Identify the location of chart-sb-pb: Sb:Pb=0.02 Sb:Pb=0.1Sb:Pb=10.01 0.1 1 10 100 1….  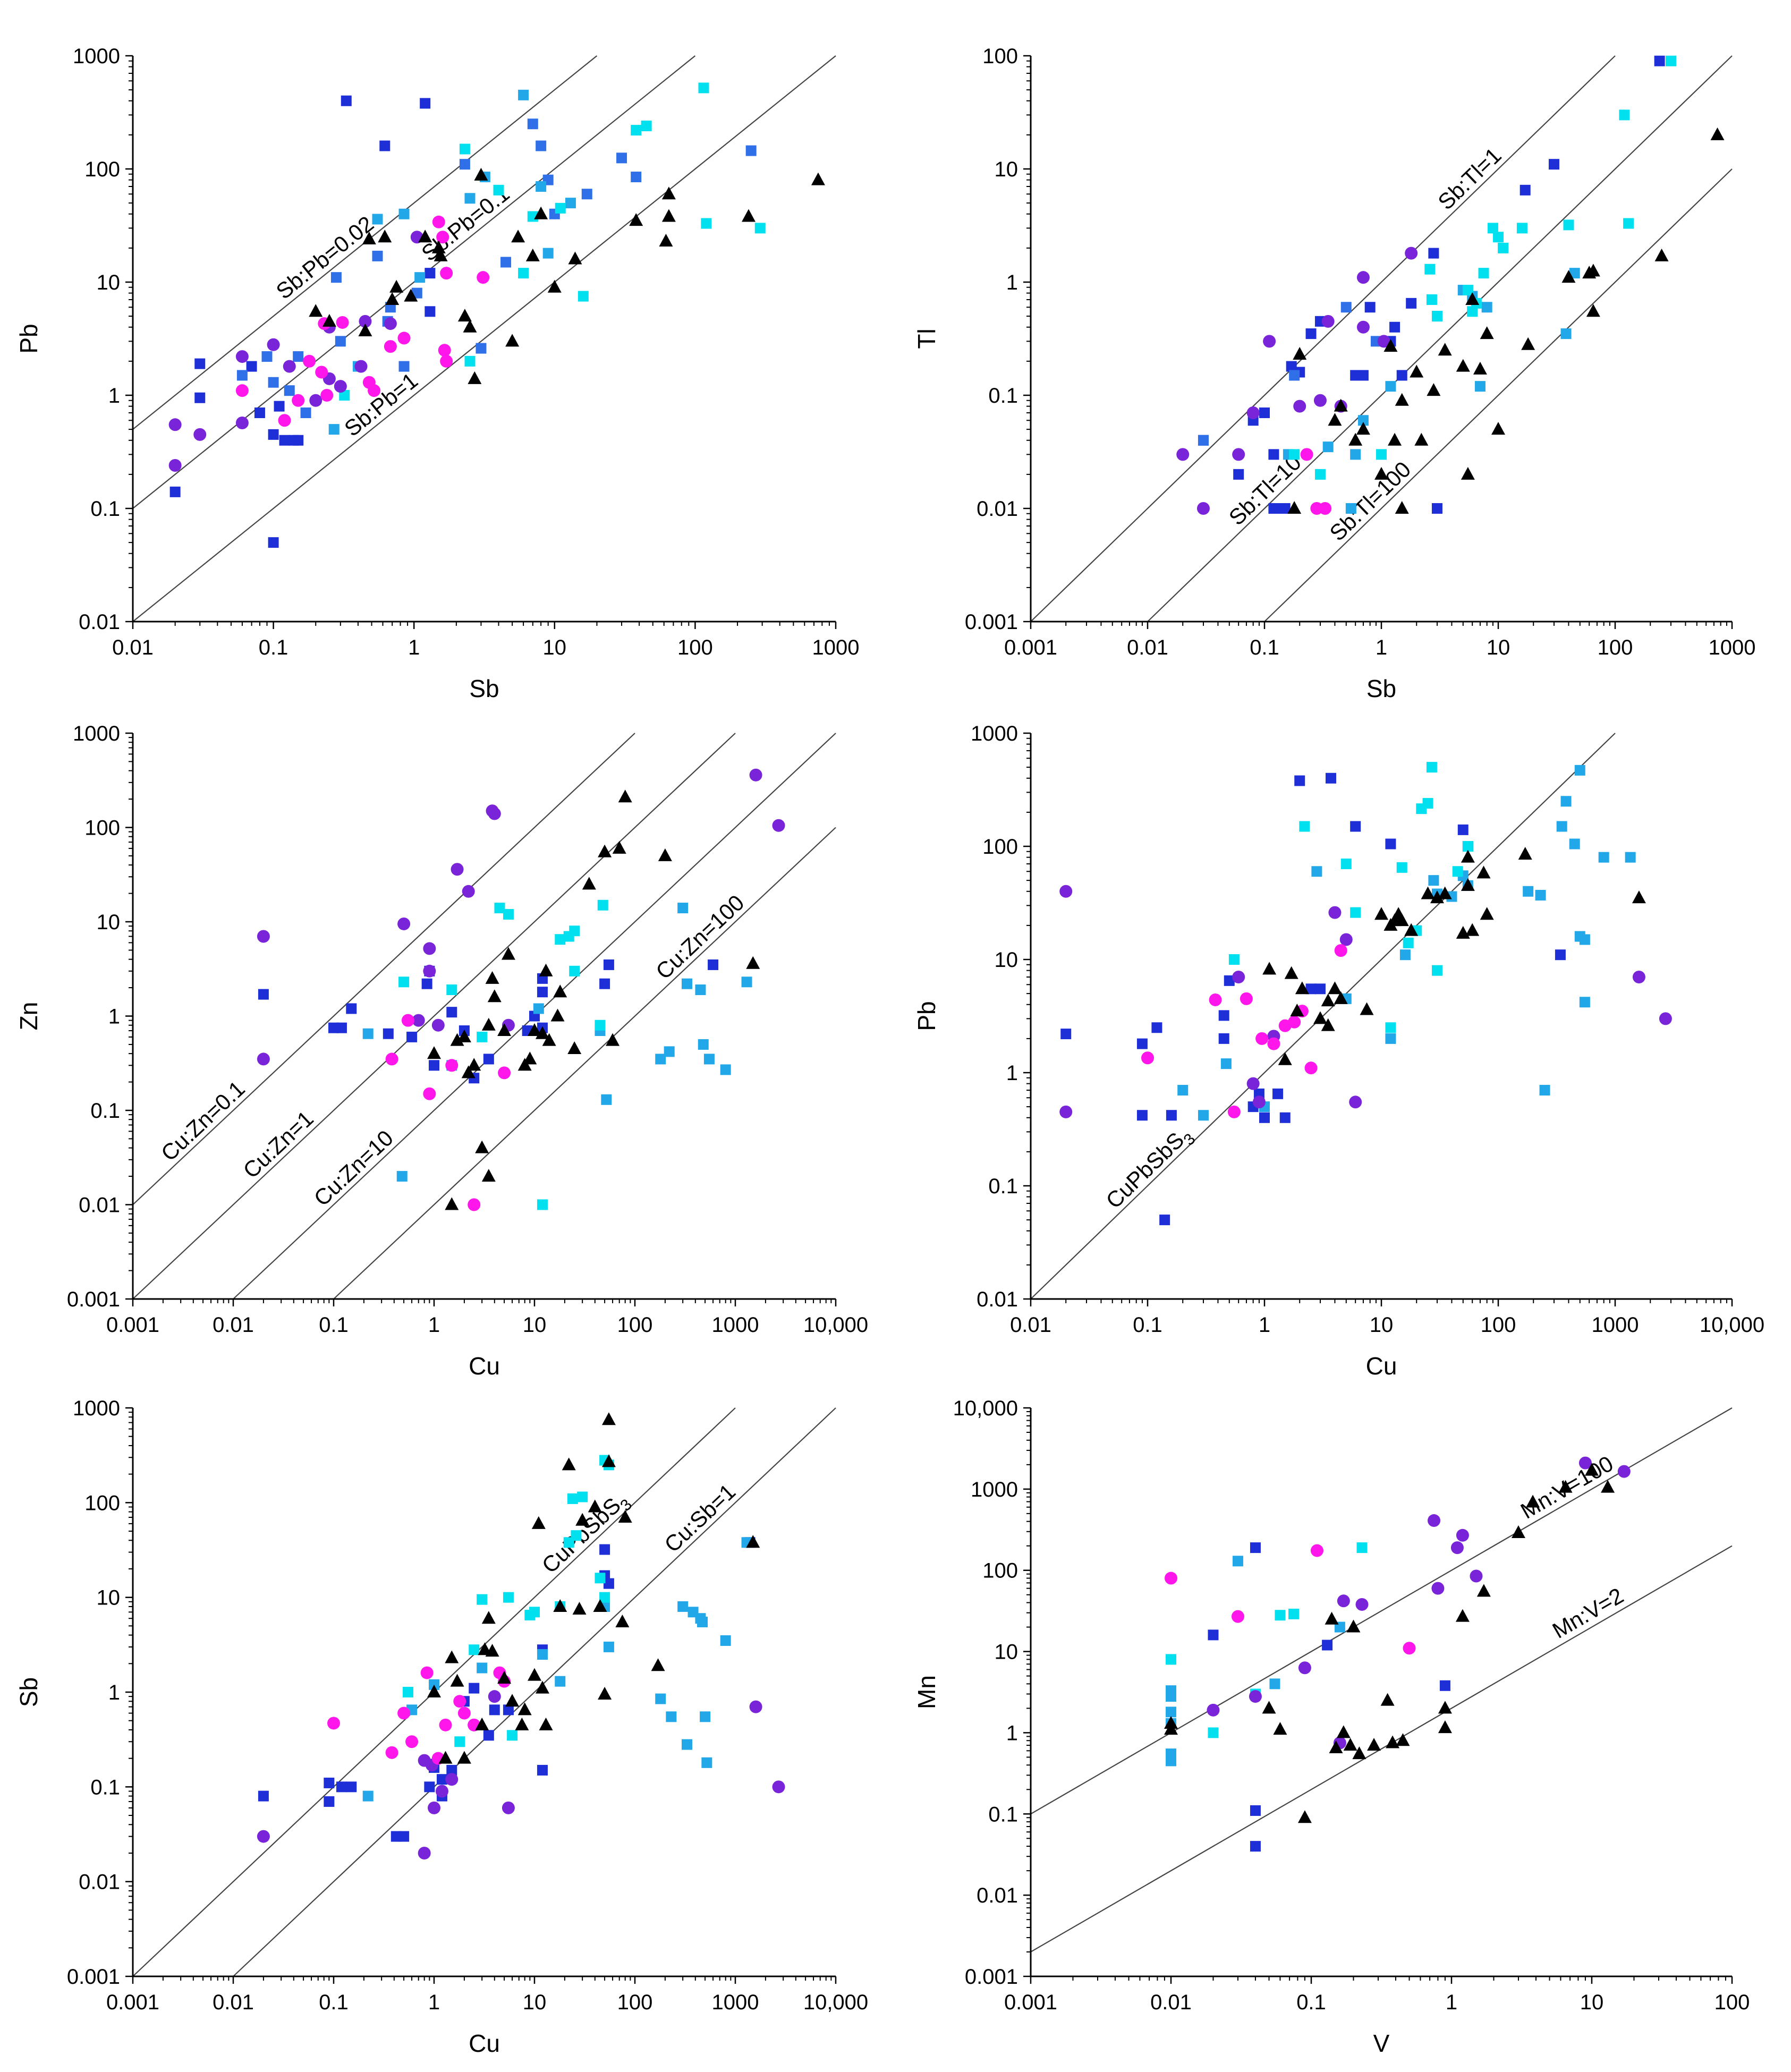
(437, 373).